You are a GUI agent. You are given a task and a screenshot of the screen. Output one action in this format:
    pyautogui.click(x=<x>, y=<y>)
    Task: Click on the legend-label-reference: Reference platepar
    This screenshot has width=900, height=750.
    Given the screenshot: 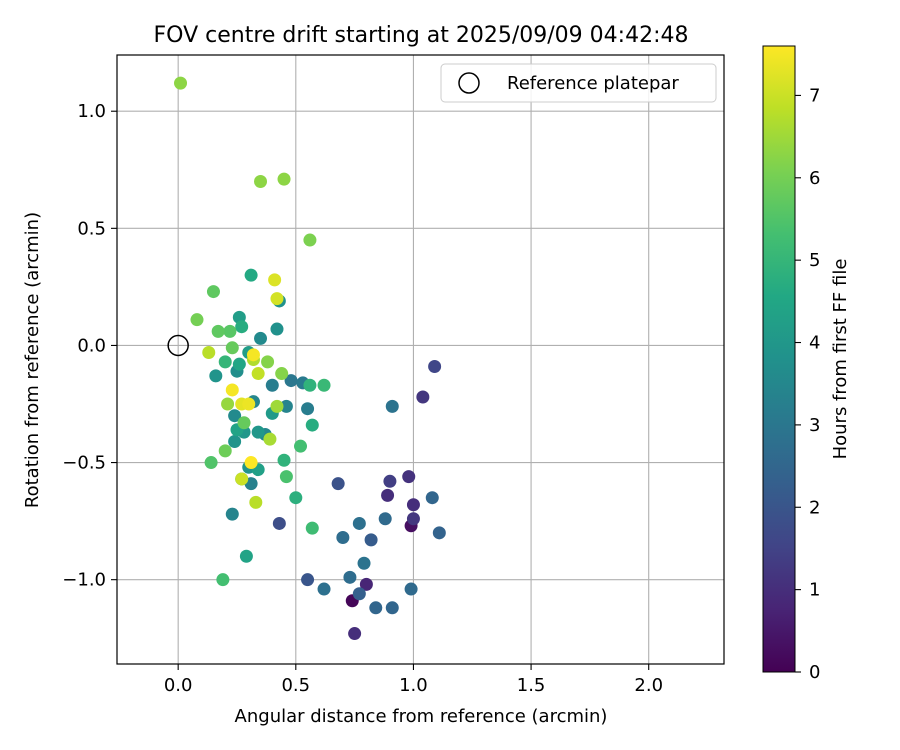 What is the action you would take?
    pyautogui.click(x=593, y=83)
    